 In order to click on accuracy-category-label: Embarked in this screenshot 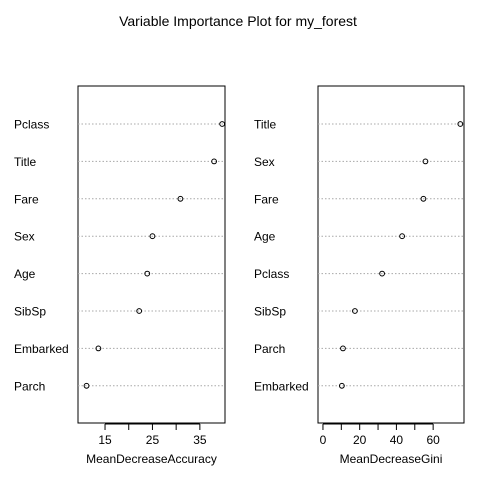, I will do `click(41, 349)`.